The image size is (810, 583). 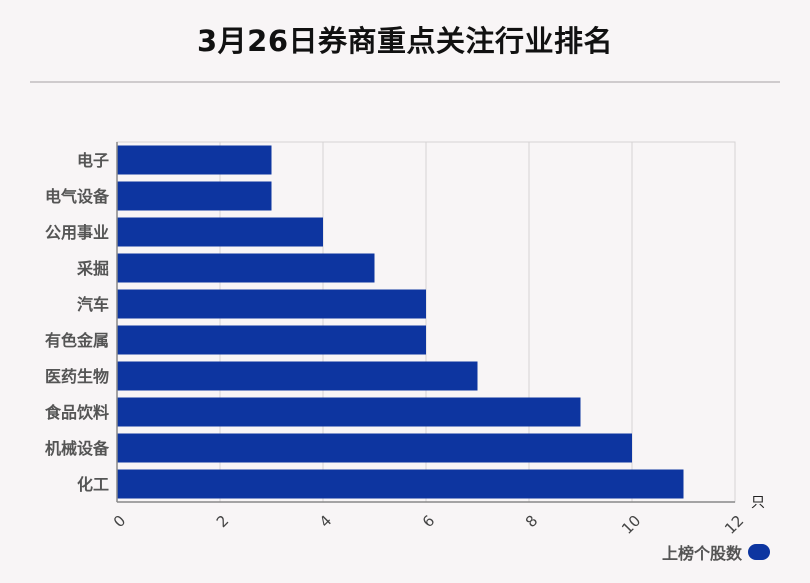 I want to click on category-label: 汽车, so click(x=93, y=304).